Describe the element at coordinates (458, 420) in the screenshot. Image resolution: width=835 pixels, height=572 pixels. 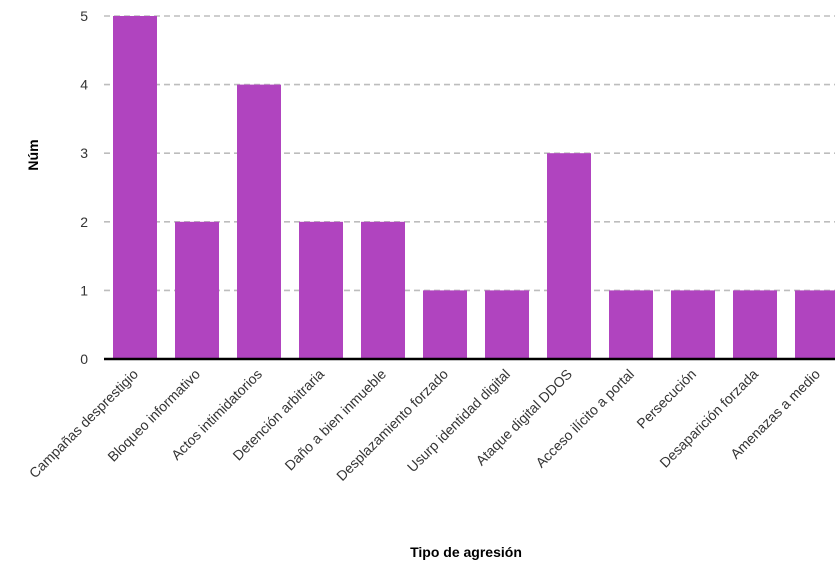
I see `x-tick-label: Usurp identidad digital` at that location.